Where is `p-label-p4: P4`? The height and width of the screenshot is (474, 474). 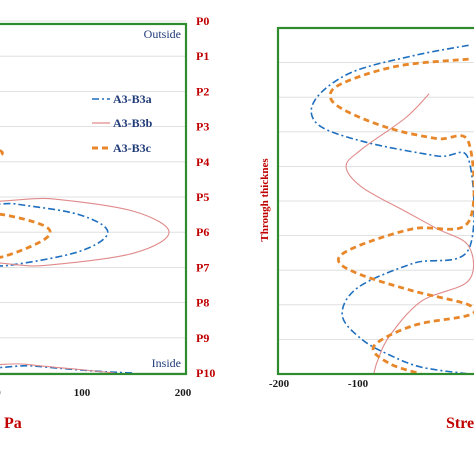
p-label-p4: P4 is located at coordinates (202, 162).